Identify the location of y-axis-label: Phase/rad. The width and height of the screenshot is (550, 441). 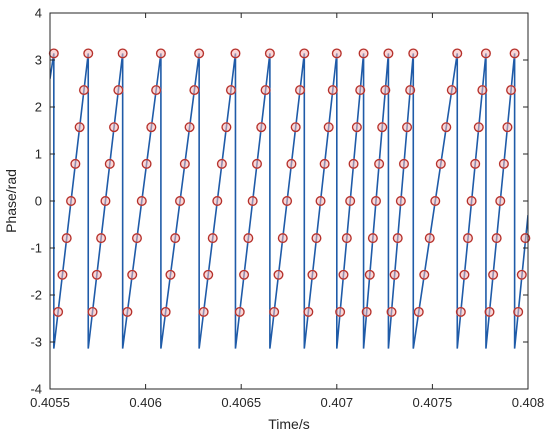
(11, 201).